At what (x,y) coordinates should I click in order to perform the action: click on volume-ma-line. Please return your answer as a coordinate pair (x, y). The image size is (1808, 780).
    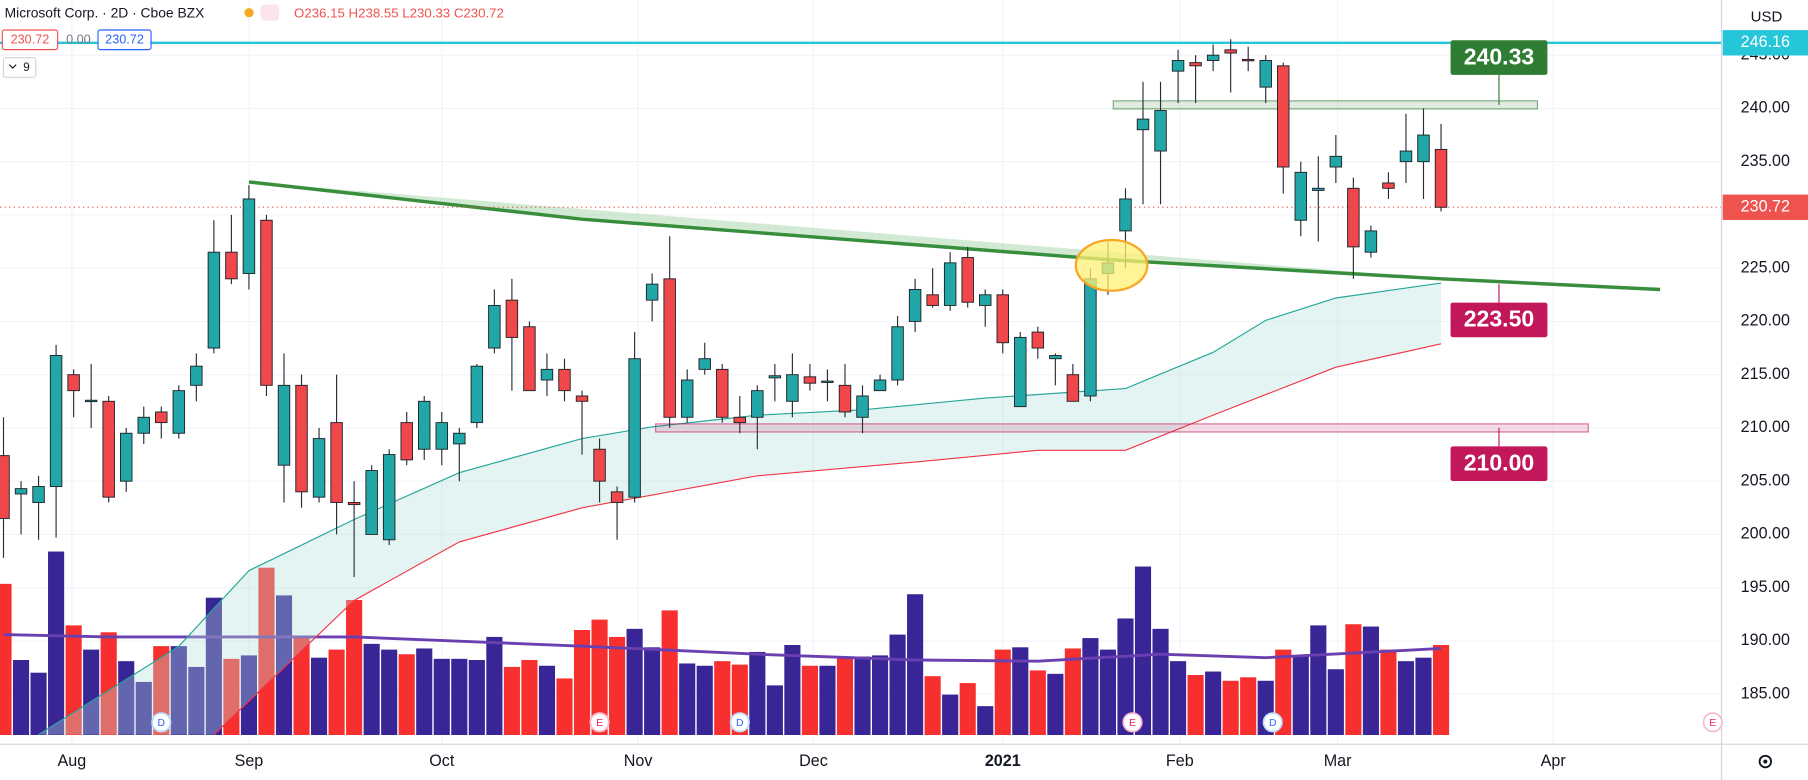
    Looking at the image, I should click on (722, 648).